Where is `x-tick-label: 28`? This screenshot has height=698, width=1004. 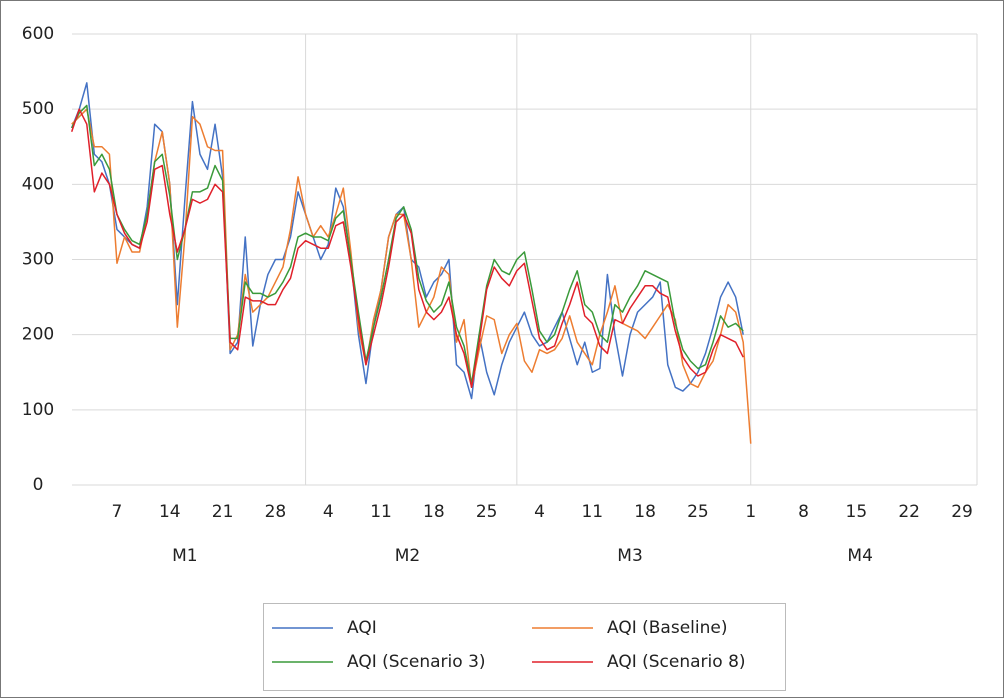
x-tick-label: 28 is located at coordinates (276, 512).